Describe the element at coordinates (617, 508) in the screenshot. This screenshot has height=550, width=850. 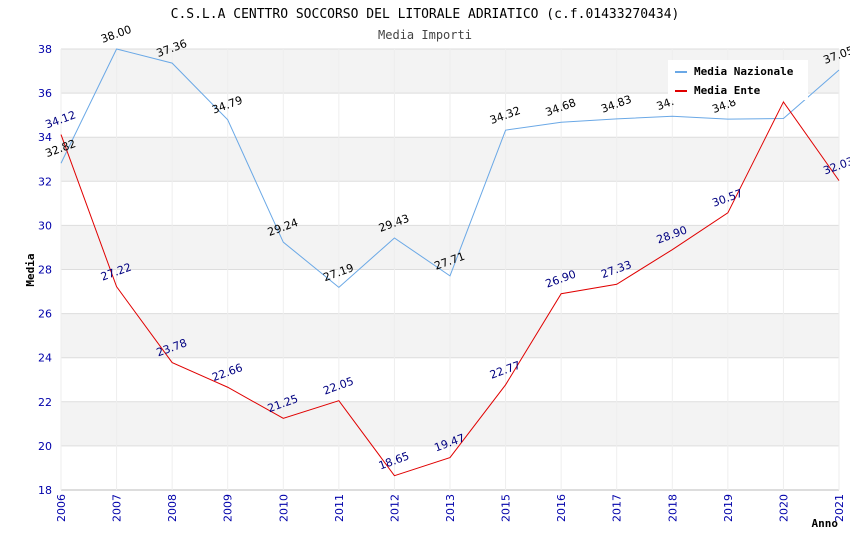
I see `x-tick-label: 2017` at that location.